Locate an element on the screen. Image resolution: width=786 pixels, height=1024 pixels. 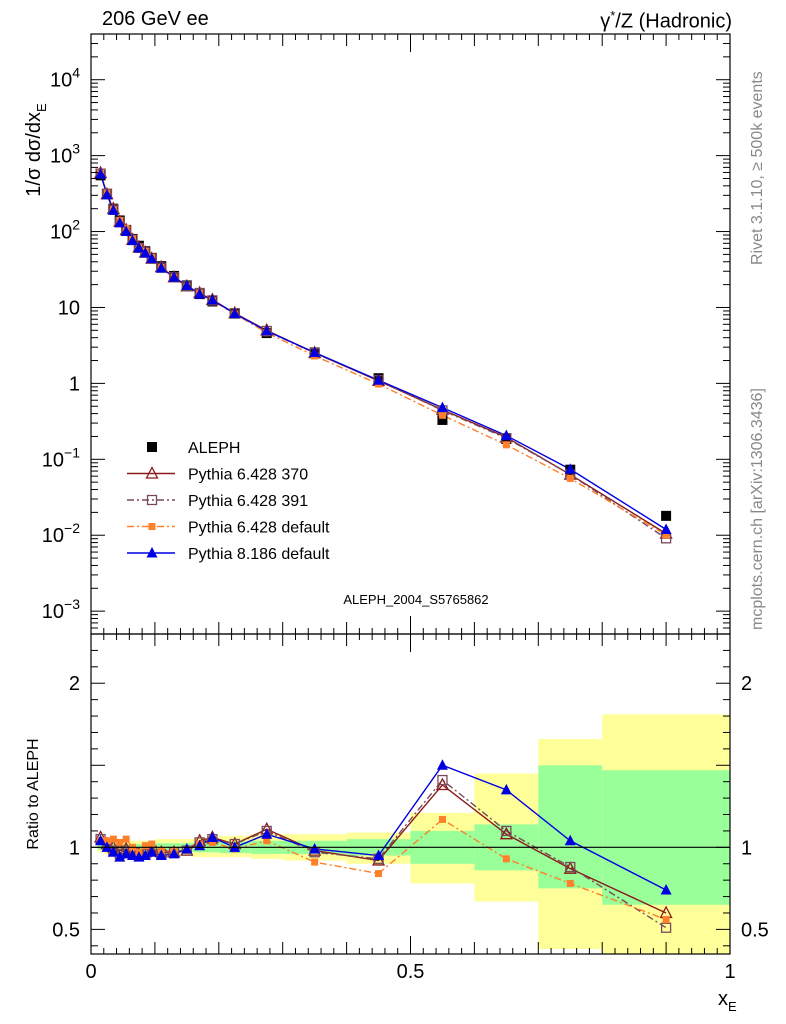
ratio-ytick-label-right-0: 2 is located at coordinates (746, 684).